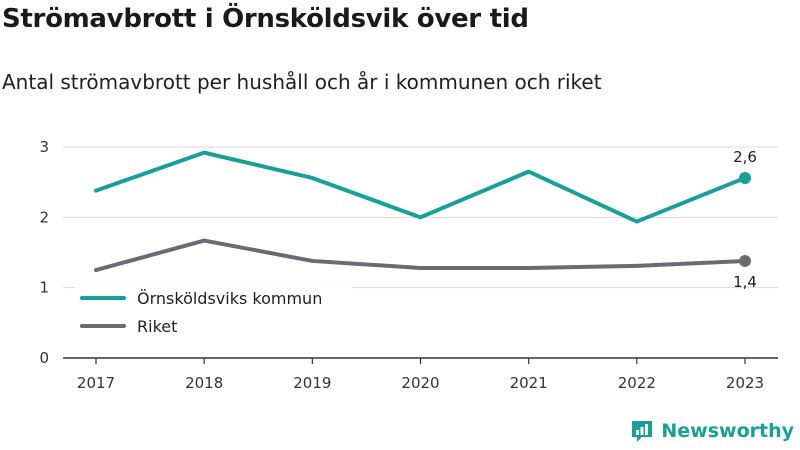  I want to click on series-line-ornskoldsvik, so click(420, 187).